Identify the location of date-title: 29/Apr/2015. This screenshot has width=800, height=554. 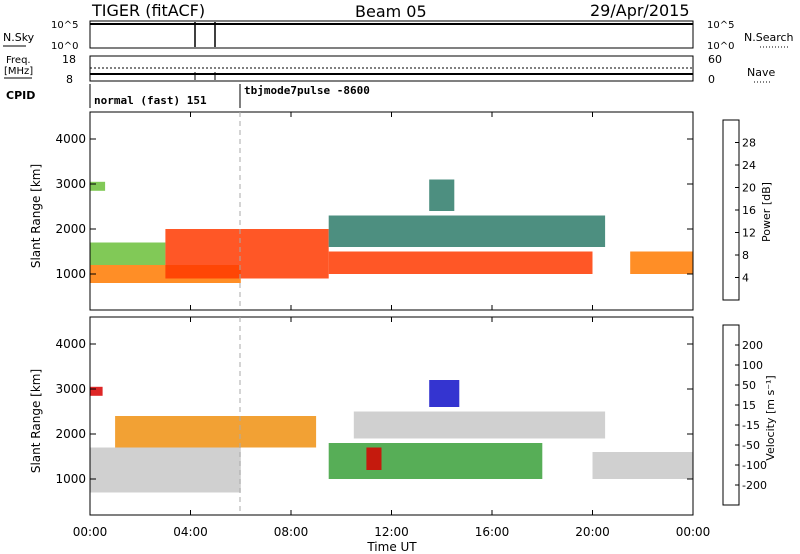
(640, 10).